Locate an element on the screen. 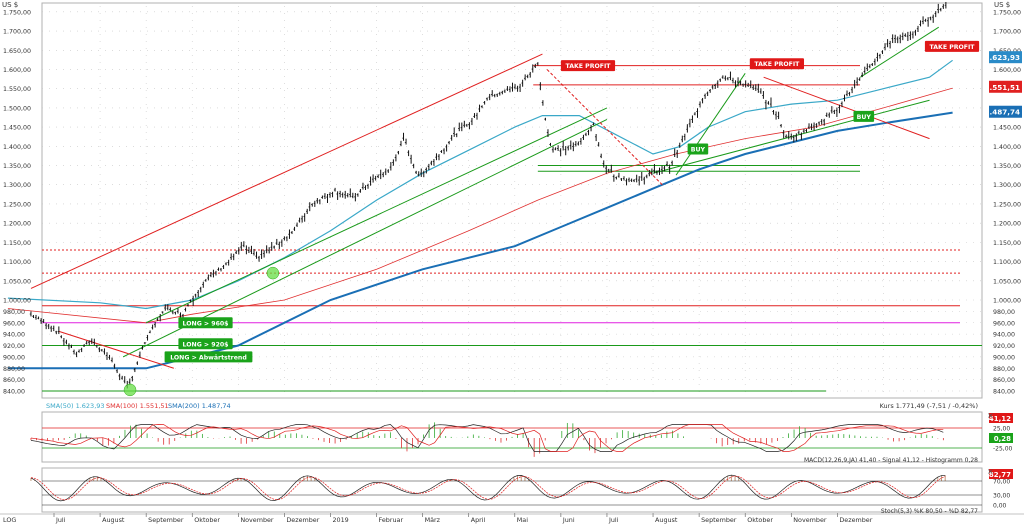 This screenshot has height=528, width=1024. y-tick-label-right: 1.750,00 is located at coordinates (1007, 12).